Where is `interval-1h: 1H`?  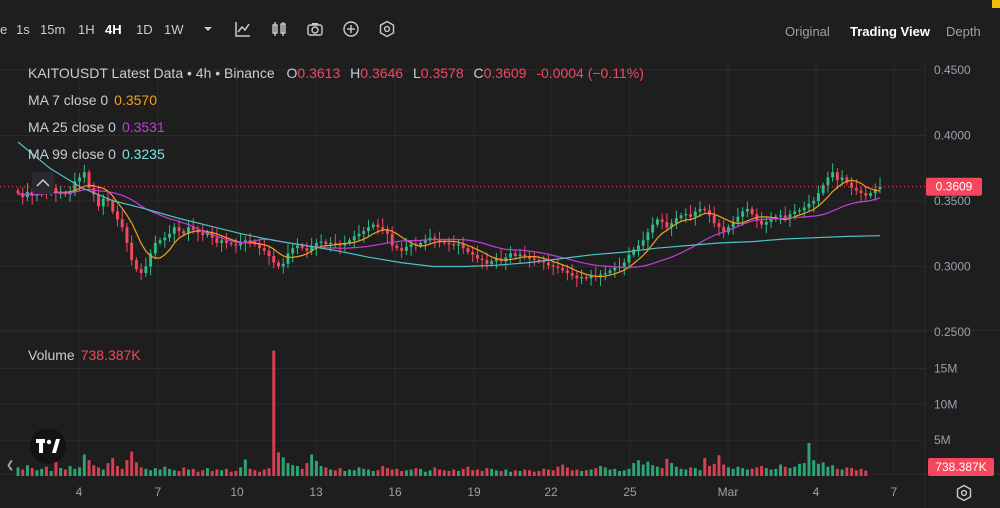 interval-1h: 1H is located at coordinates (86, 29).